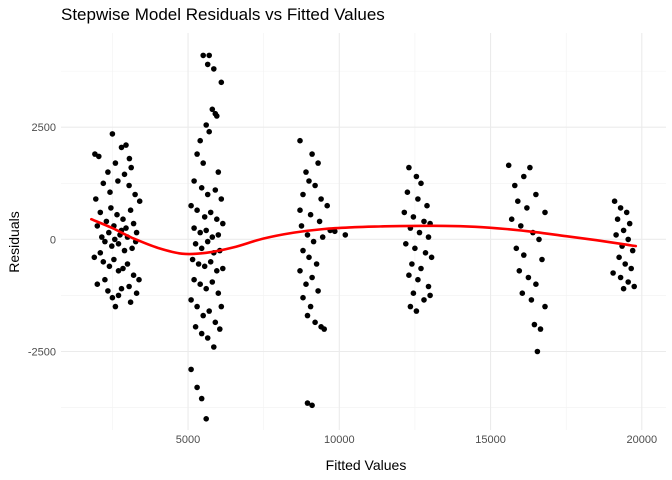  Describe the element at coordinates (14, 242) in the screenshot. I see `y-axis-label: Residuals` at that location.